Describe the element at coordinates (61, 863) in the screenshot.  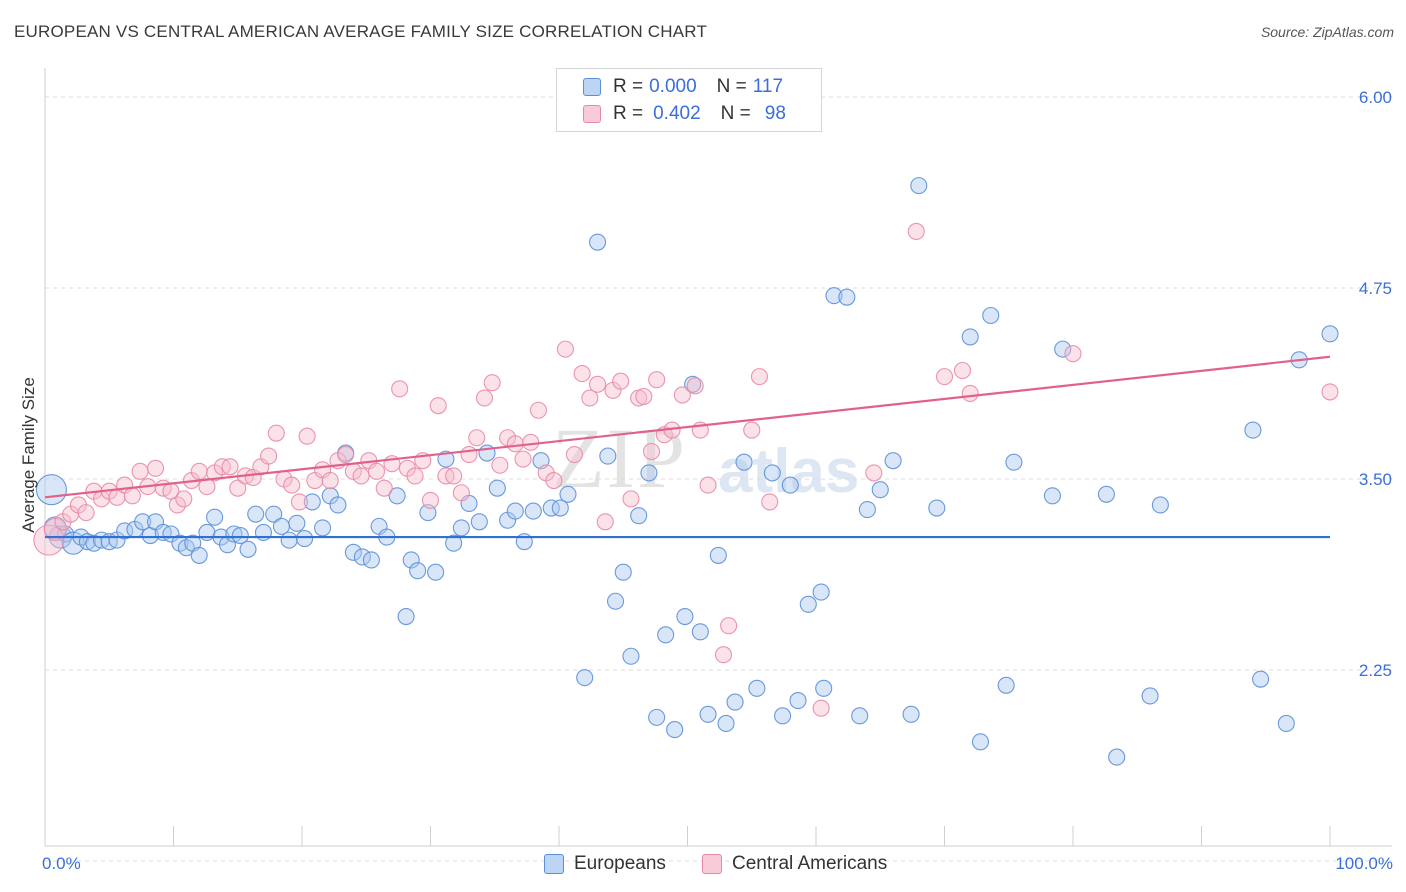
I see `x-tick-label-min: 0.0%` at that location.